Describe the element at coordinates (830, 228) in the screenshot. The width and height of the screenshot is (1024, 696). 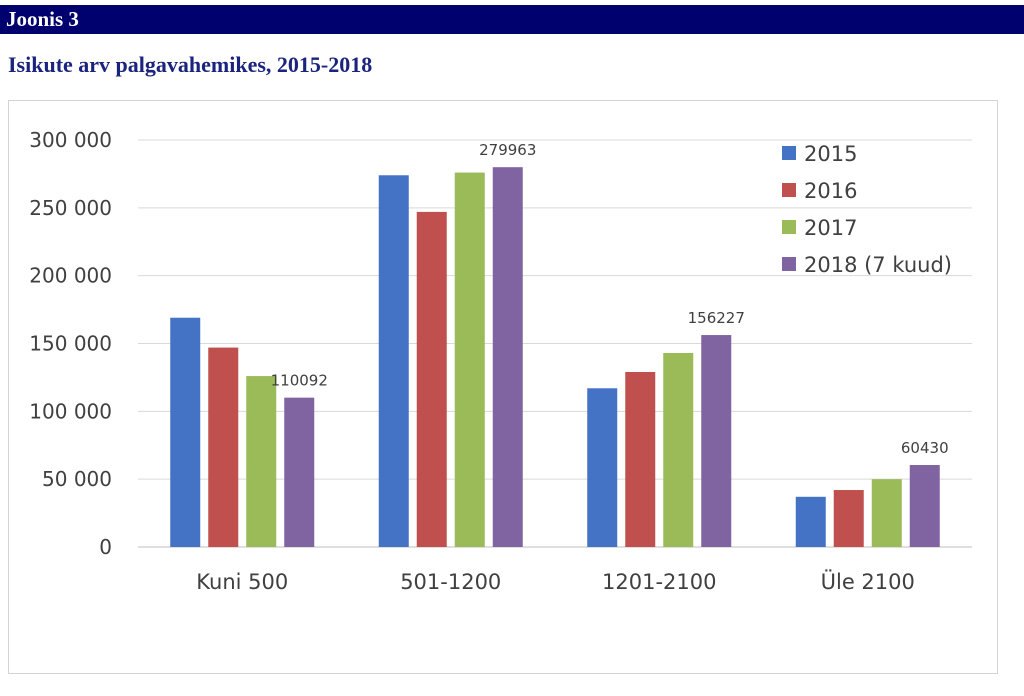
I see `legend-label: 2017` at that location.